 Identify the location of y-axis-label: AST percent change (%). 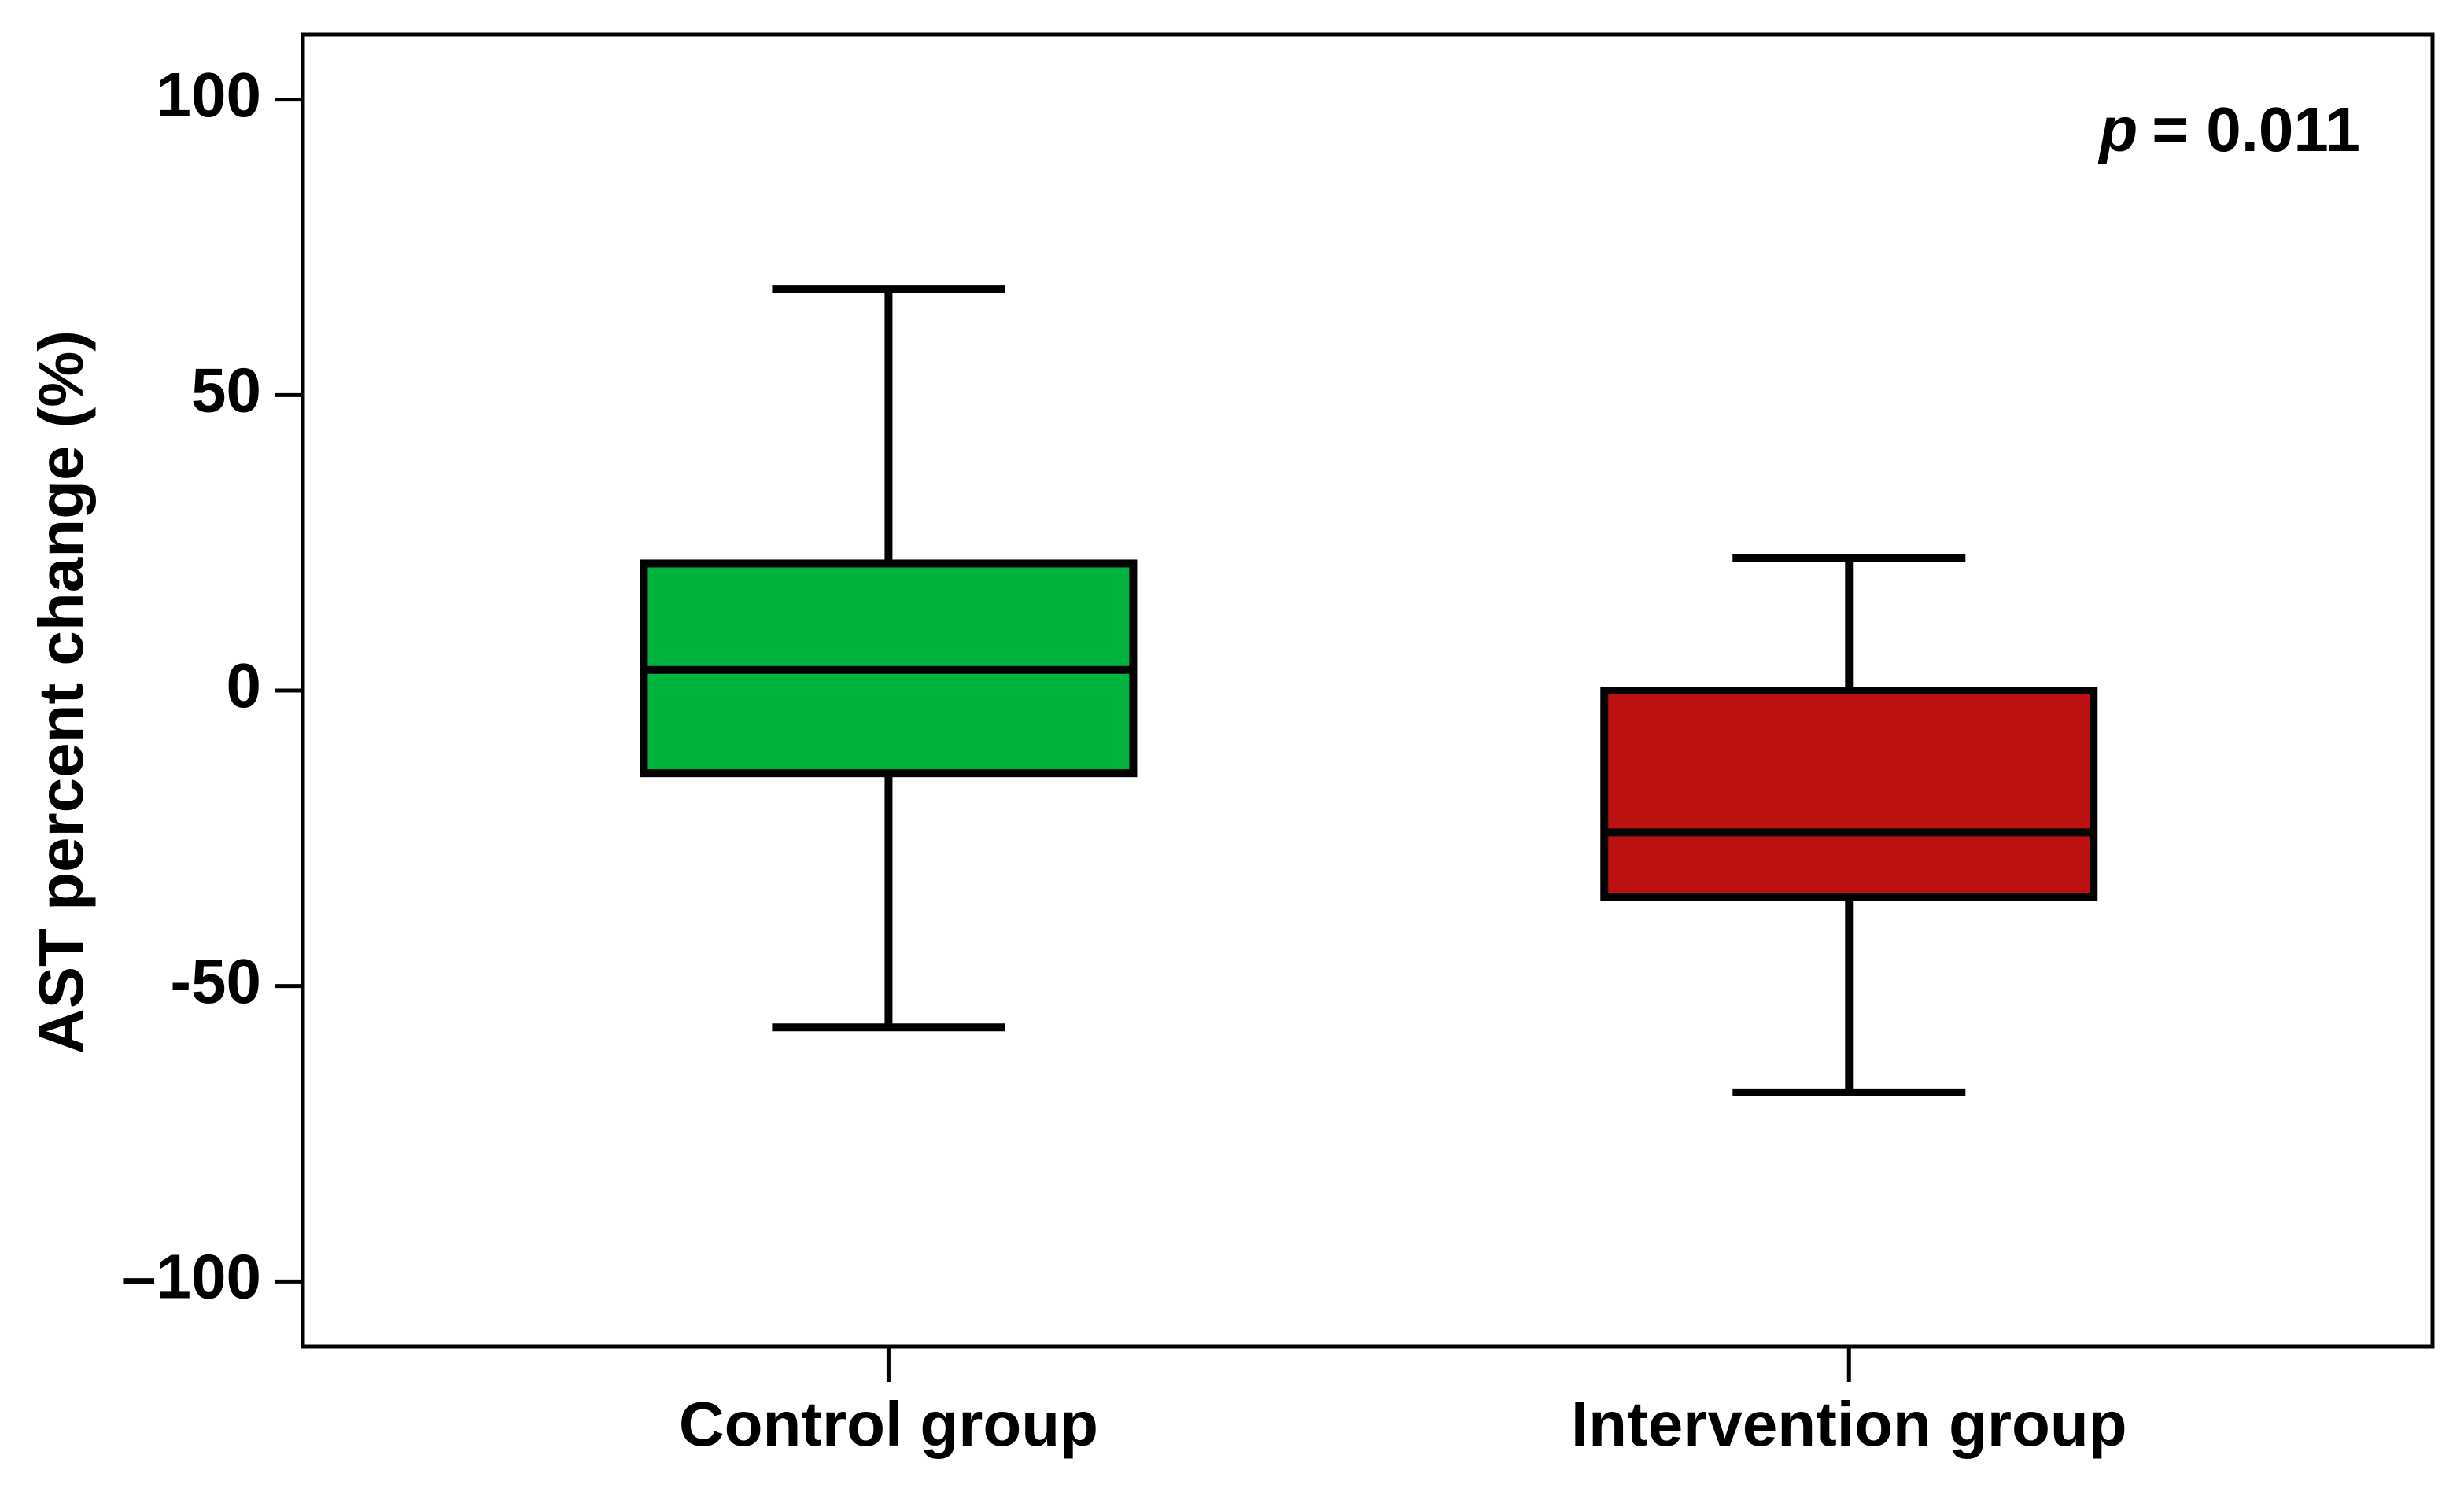
(61, 692).